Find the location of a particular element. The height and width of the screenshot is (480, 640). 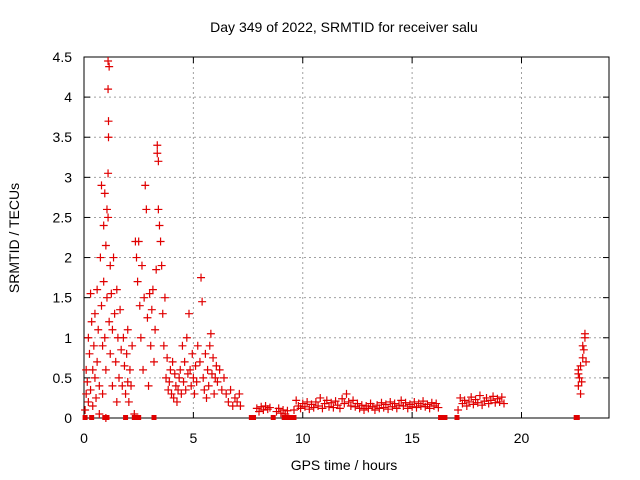

y-tick-label: 1.5 is located at coordinates (63, 298).